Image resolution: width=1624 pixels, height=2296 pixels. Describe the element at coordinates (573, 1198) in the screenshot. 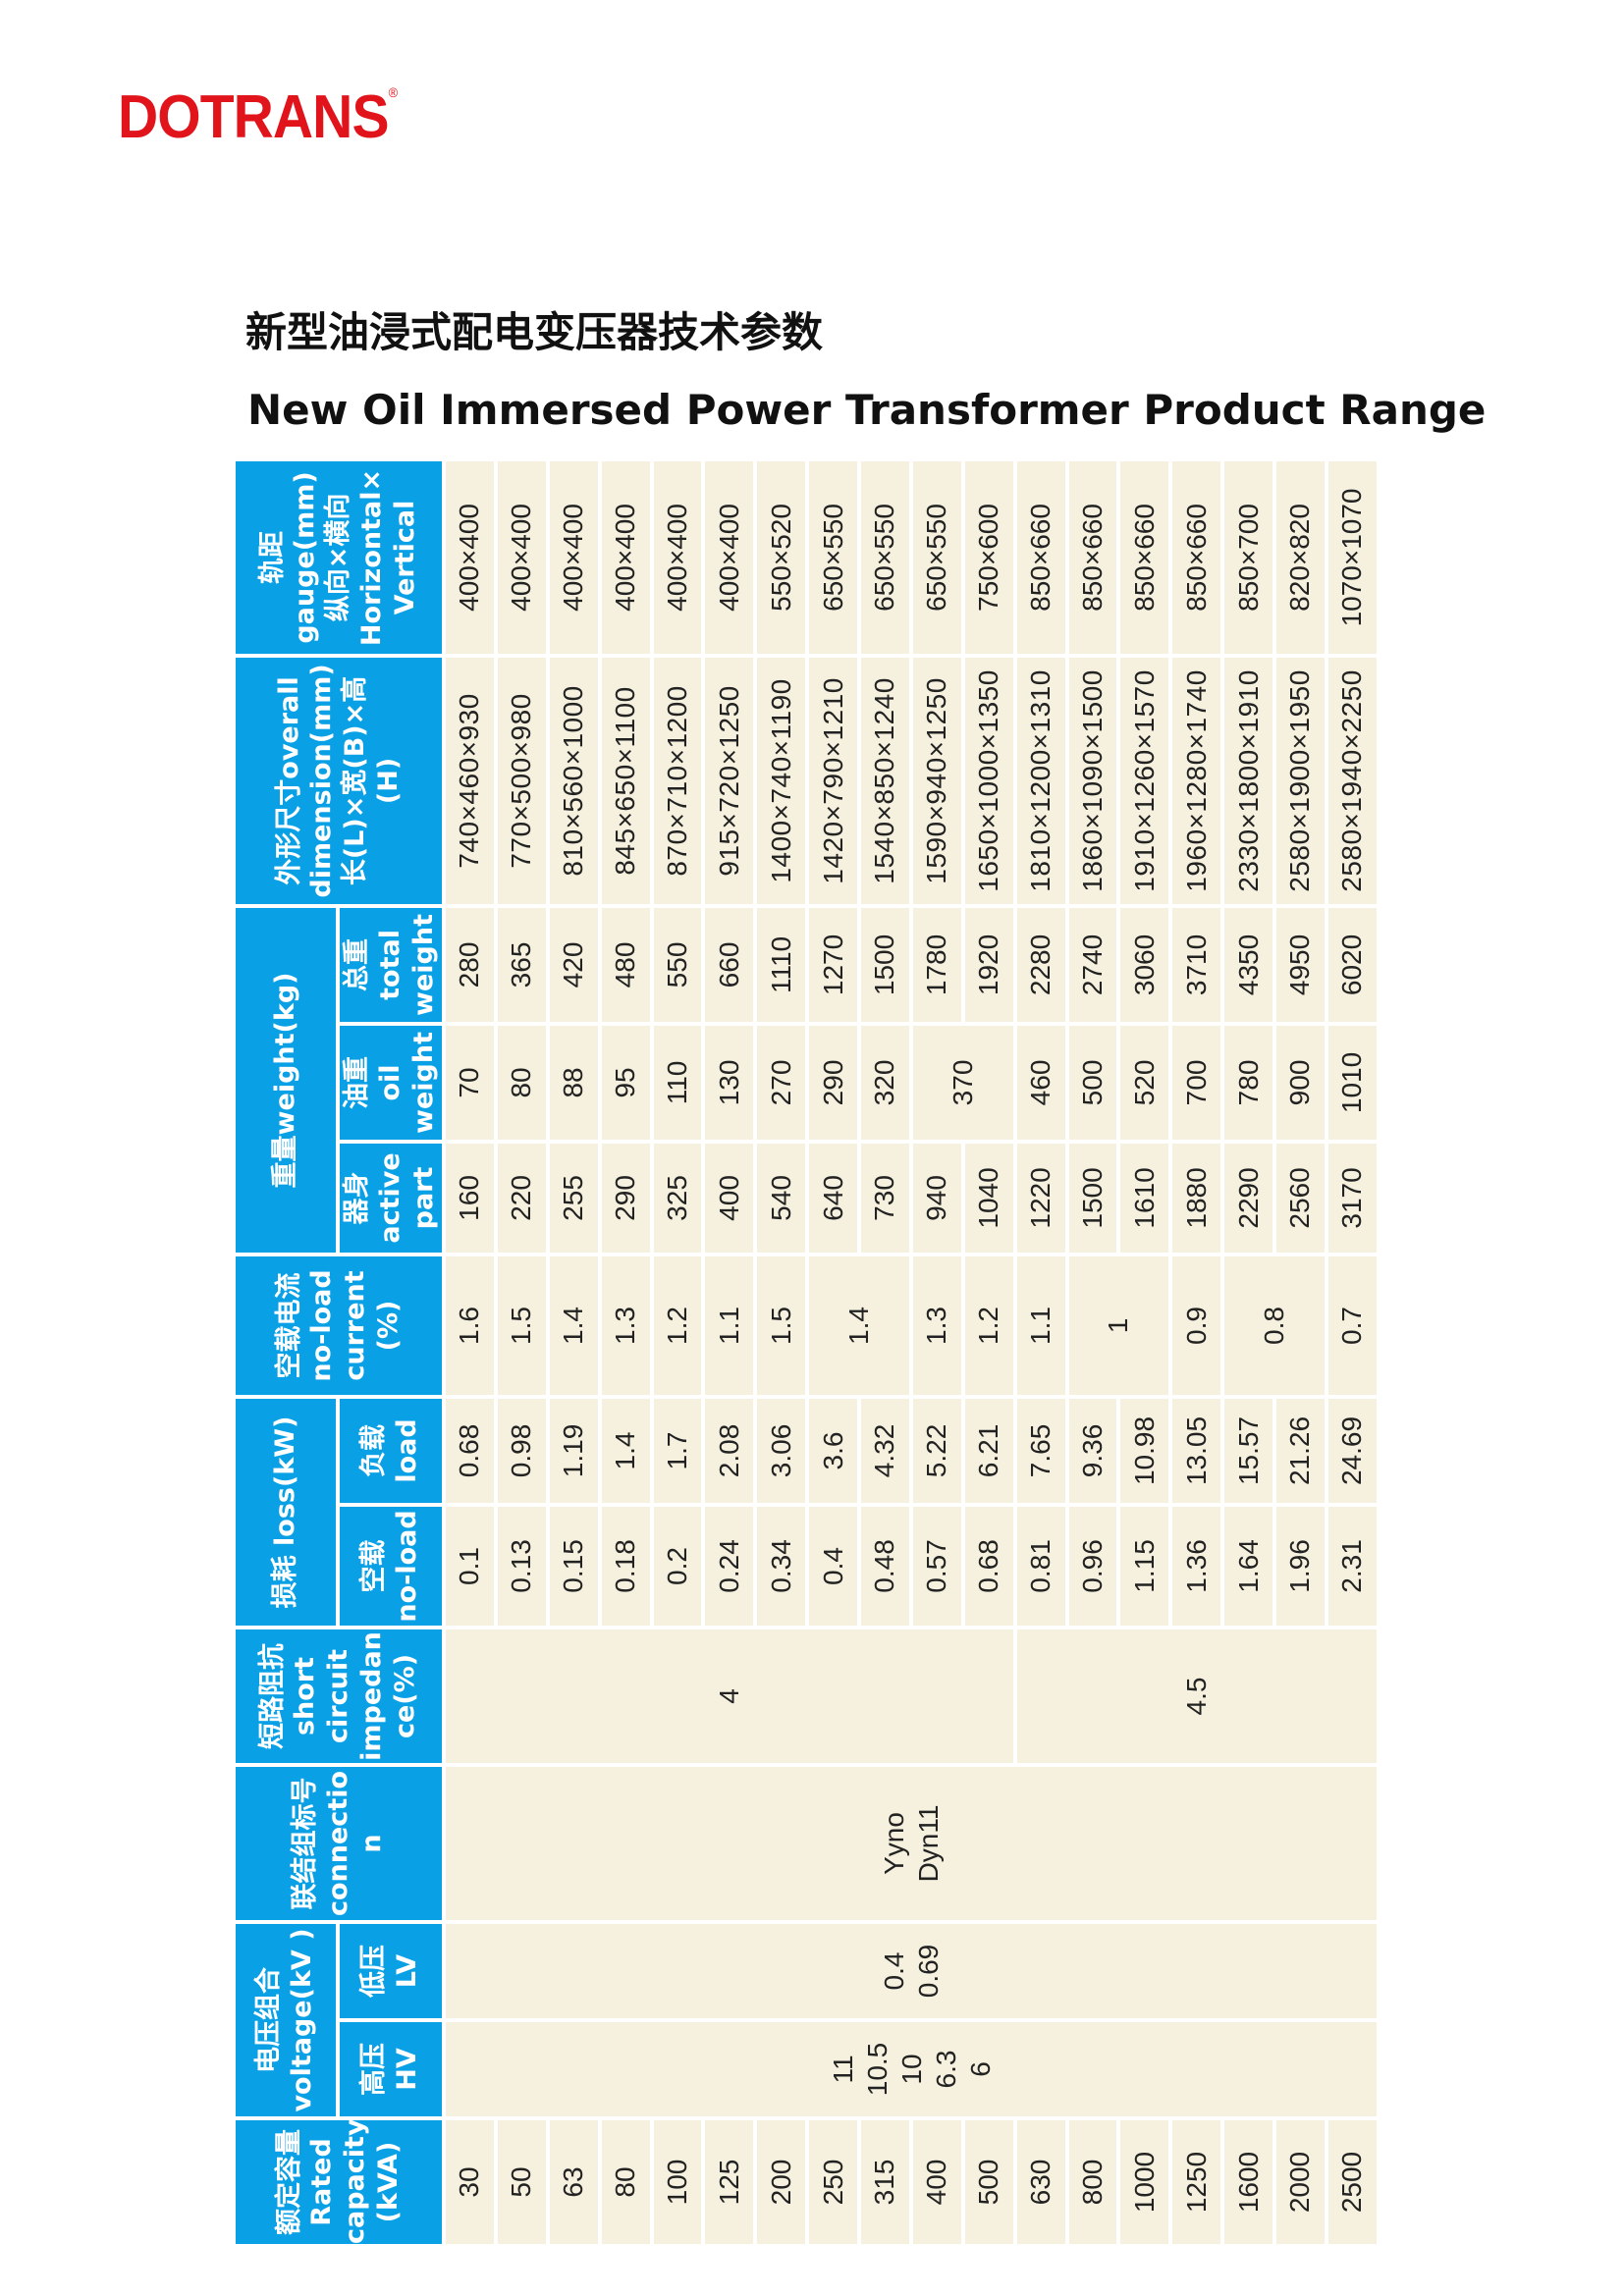

I see `cell-active-part: 255` at that location.